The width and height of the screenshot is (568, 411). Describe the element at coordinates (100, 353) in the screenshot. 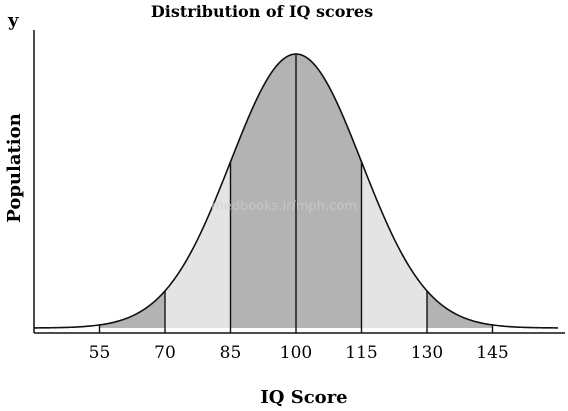

I see `x-tick-label-55: 55` at that location.